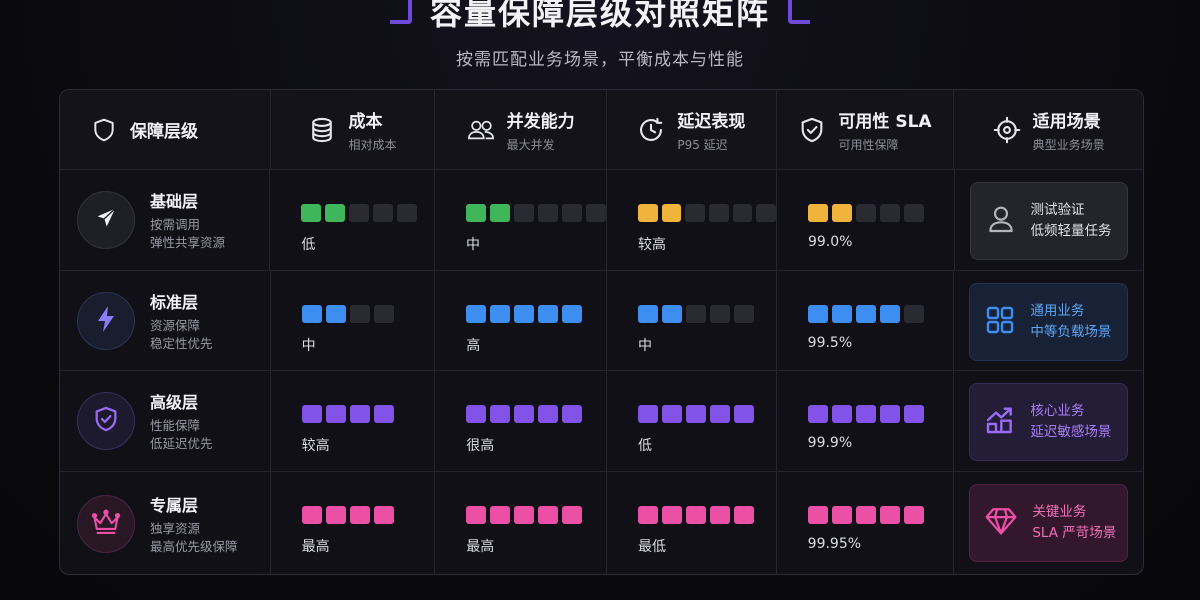  Describe the element at coordinates (830, 242) in the screenshot. I see `availability-label: 99.0%` at that location.